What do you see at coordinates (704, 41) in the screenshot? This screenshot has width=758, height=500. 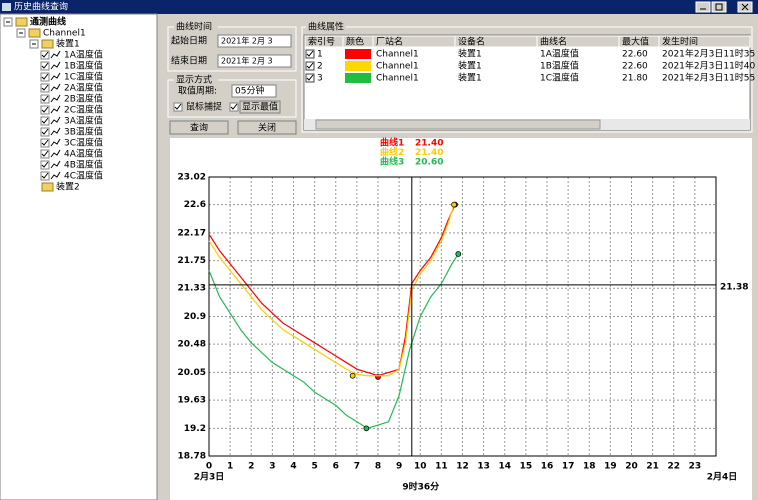 I see `column-header` at bounding box center [704, 41].